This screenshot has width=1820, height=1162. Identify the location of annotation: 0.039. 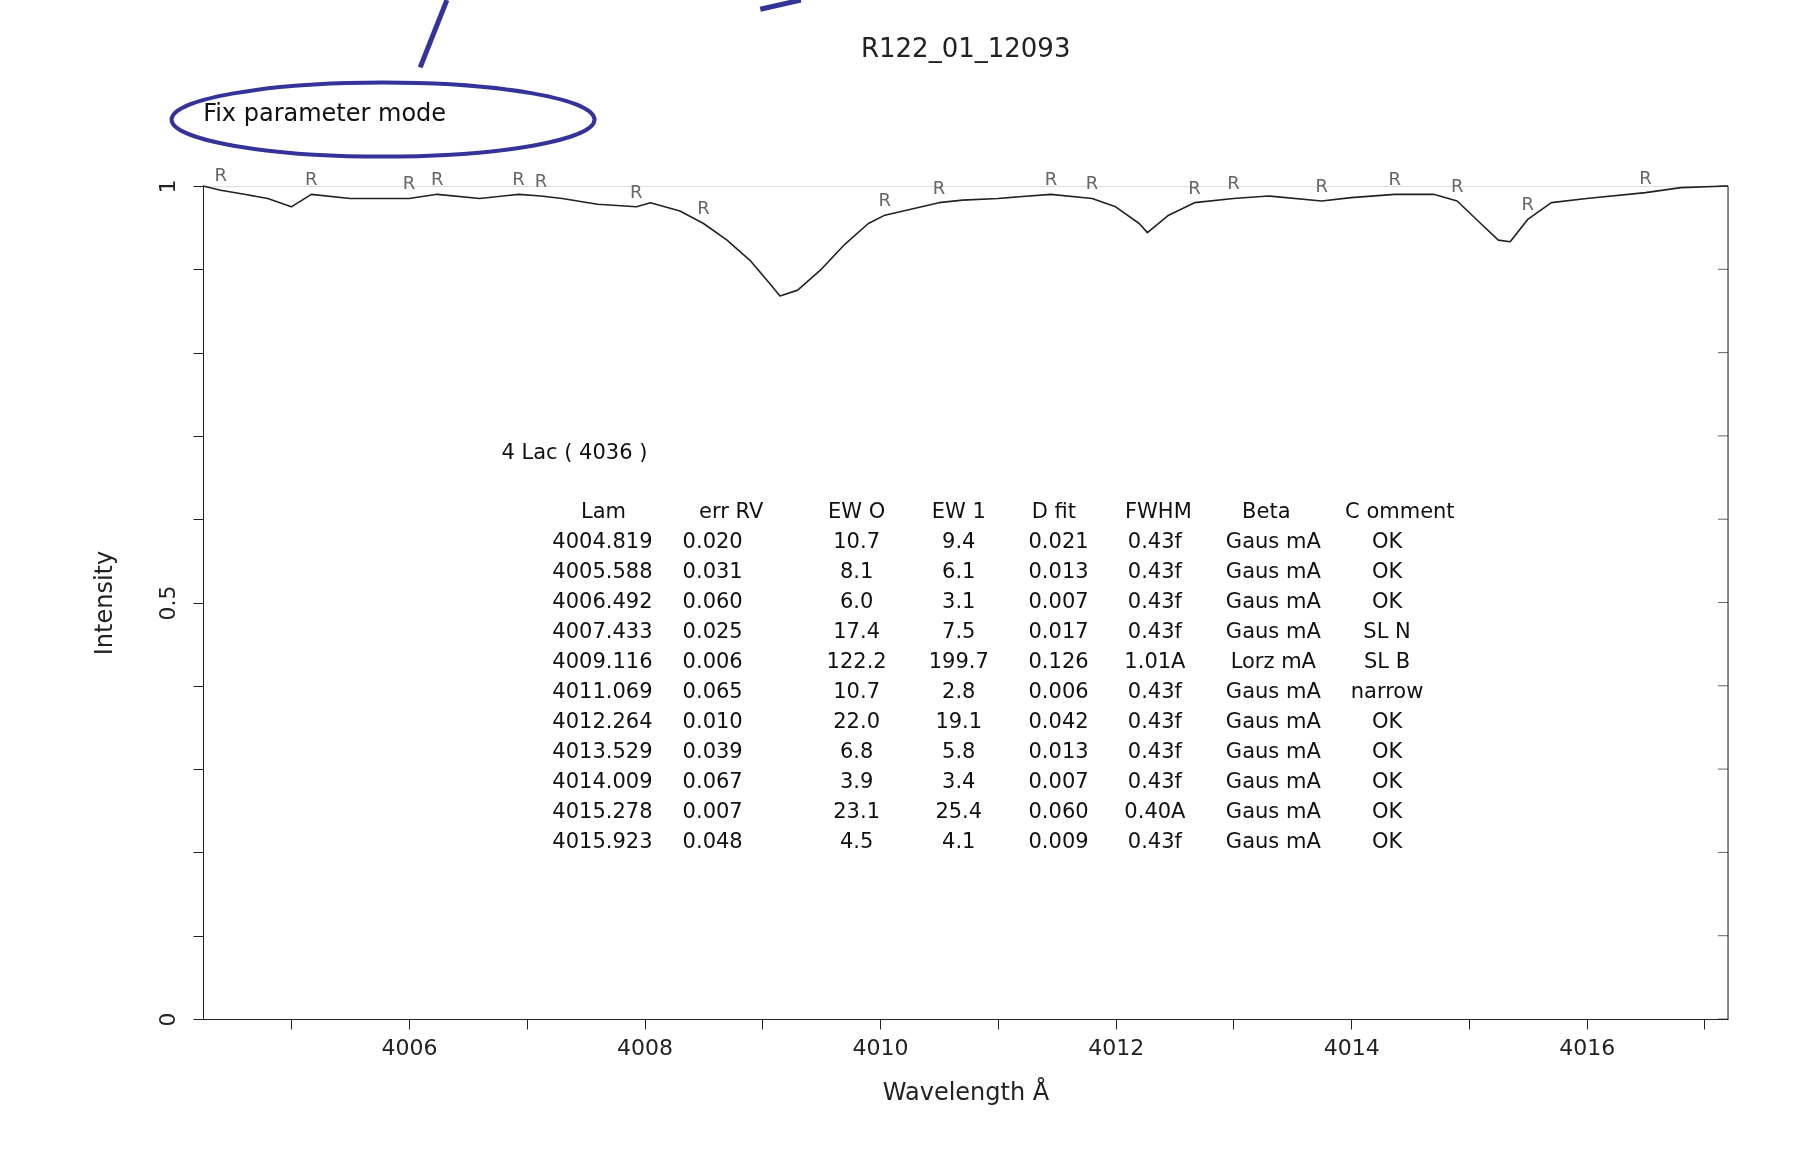
(712, 751).